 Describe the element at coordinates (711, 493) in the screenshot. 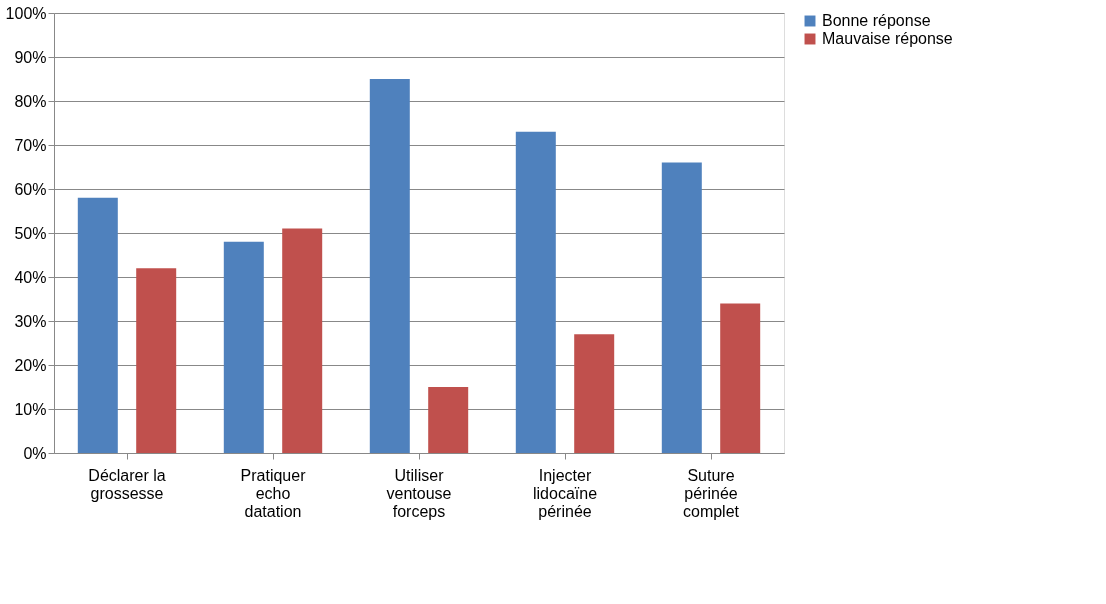

I see `x-tick-label: Suture périnée complet` at that location.